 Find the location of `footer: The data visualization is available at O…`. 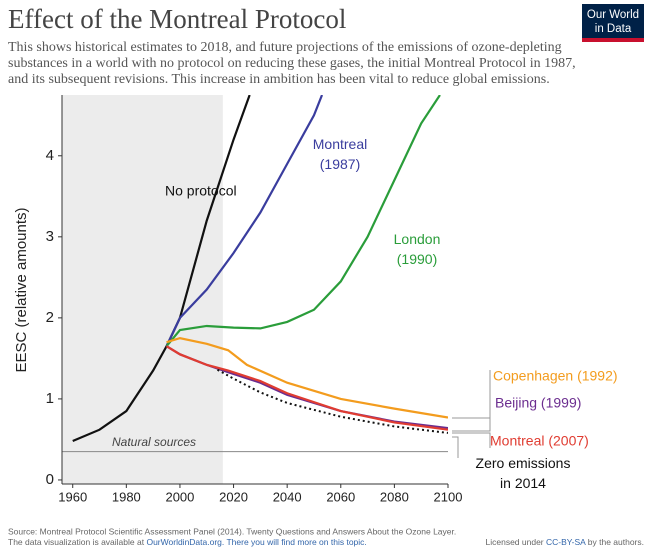

footer: The data visualization is available at O… is located at coordinates (187, 542).